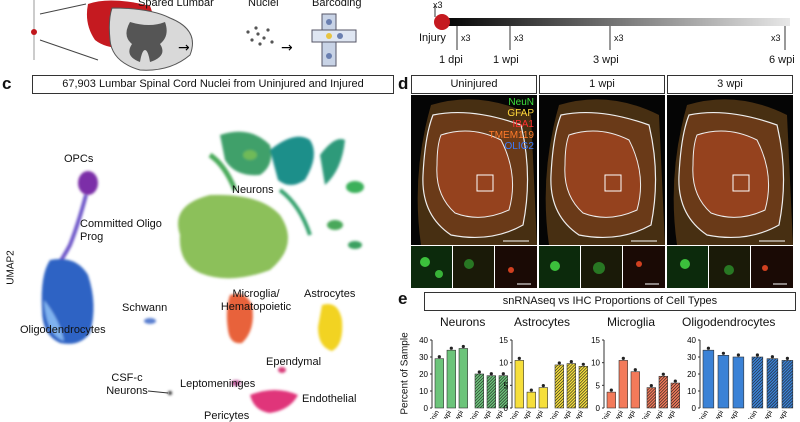 The width and height of the screenshot is (800, 422). I want to click on label-spared-lumbar: Spared Lumbar, so click(176, 4).